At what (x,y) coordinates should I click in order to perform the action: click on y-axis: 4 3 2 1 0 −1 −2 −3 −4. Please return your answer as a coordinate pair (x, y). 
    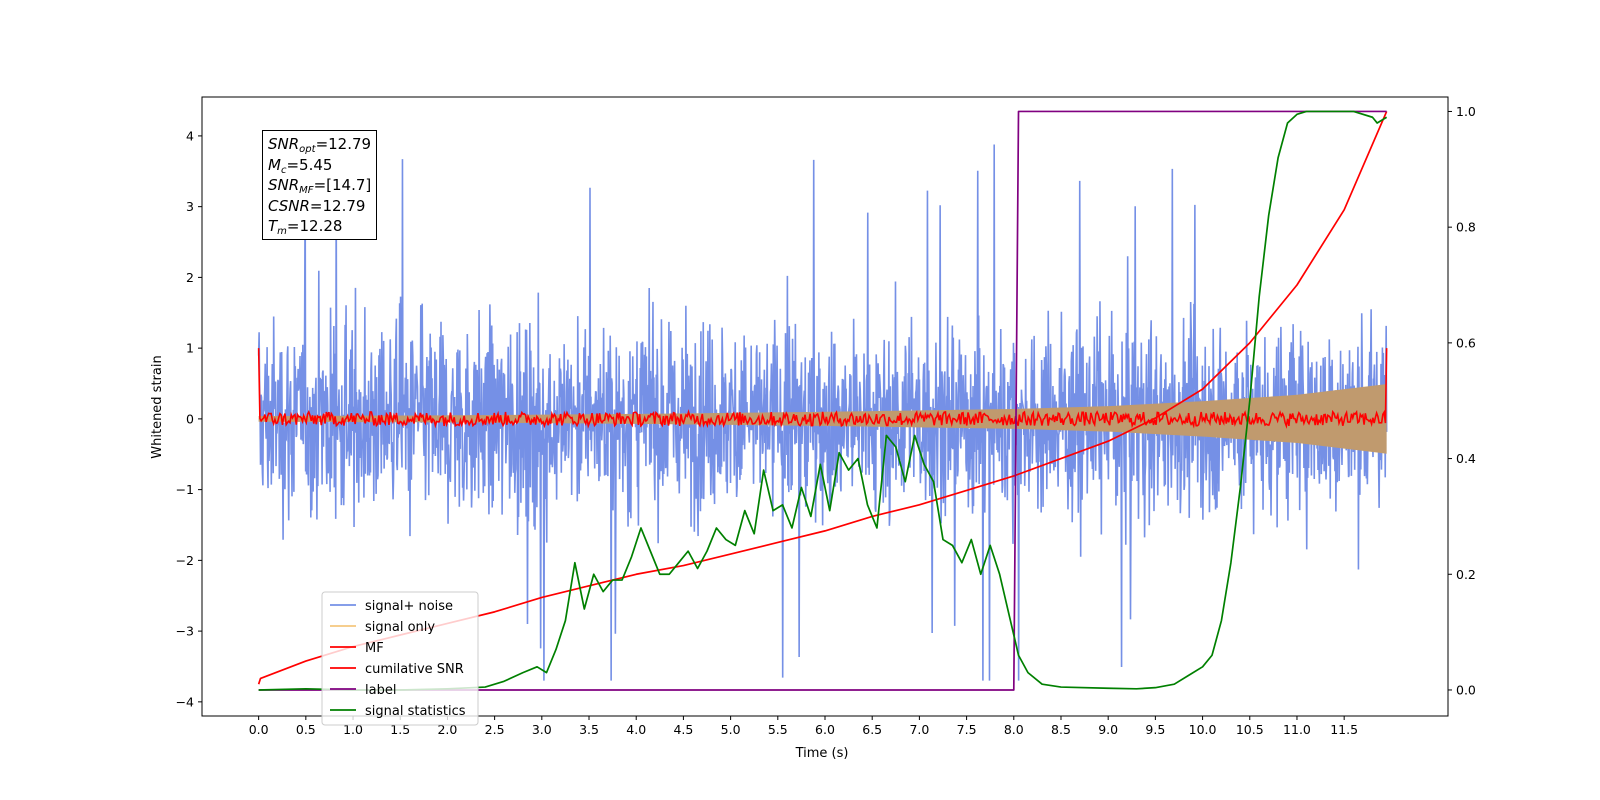
    Looking at the image, I should click on (189, 418).